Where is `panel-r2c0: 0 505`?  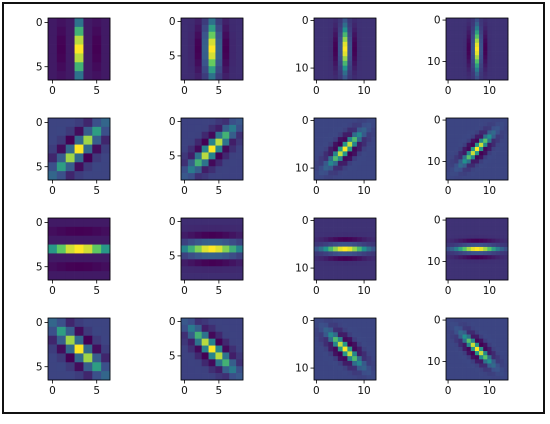
panel-r2c0: 0 505 is located at coordinates (73, 257).